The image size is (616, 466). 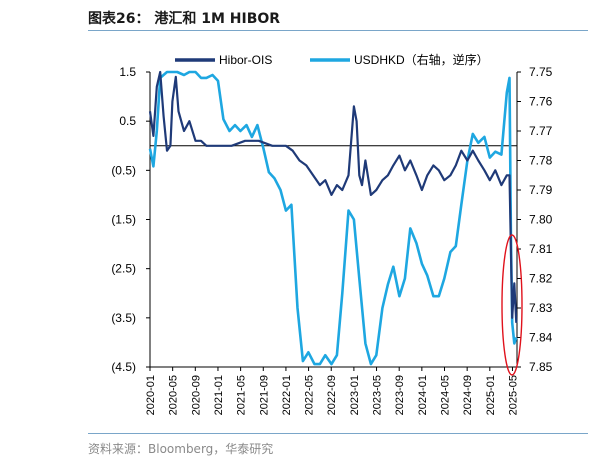 What do you see at coordinates (513, 395) in the screenshot?
I see `x-tick-label: 2025-05` at bounding box center [513, 395].